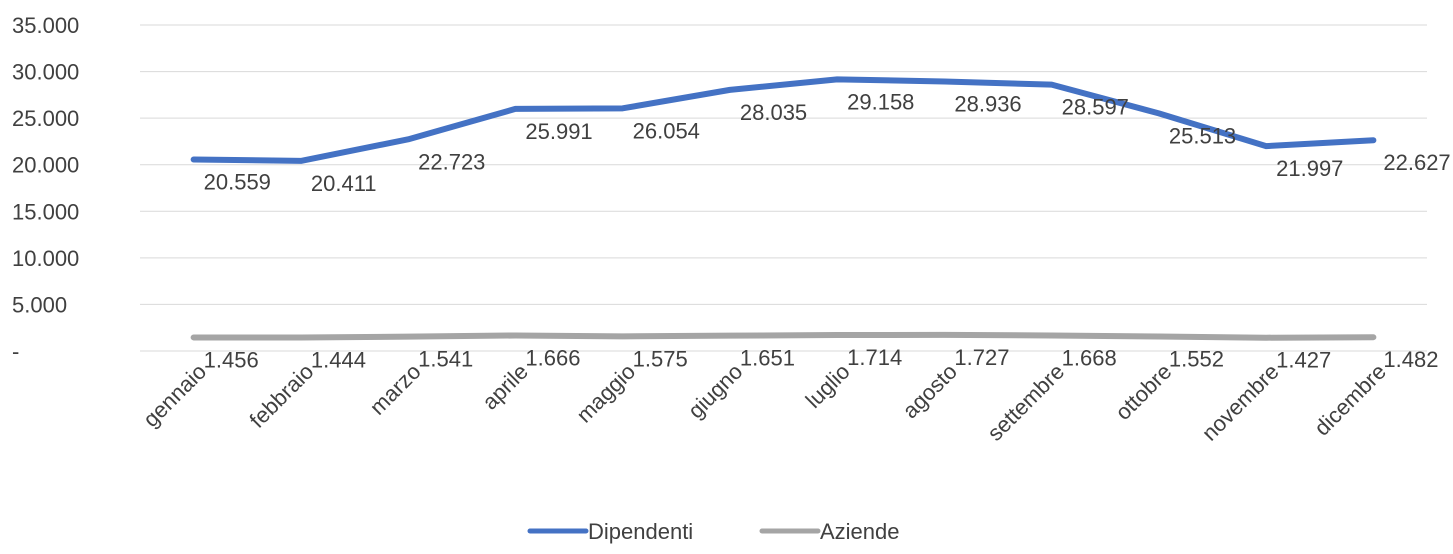 This screenshot has width=1453, height=554. Describe the element at coordinates (237, 182) in the screenshot. I see `data-label: 20.559` at that location.